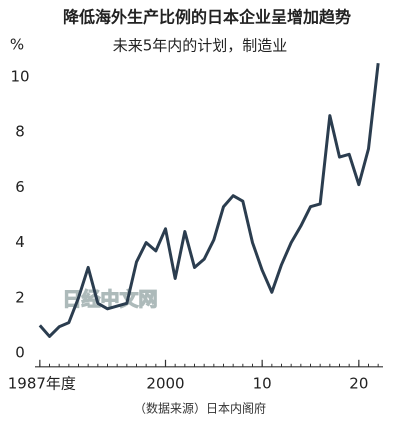 The image size is (400, 425). I want to click on x-tick-label: 1987年度, so click(42, 383).